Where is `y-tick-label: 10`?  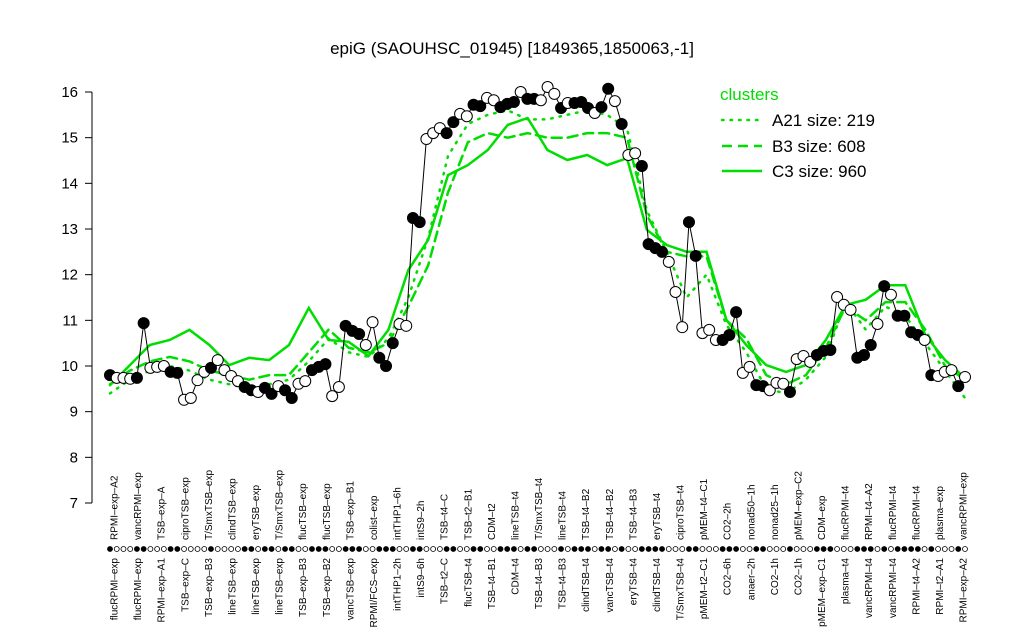 y-tick-label: 10 is located at coordinates (69, 366).